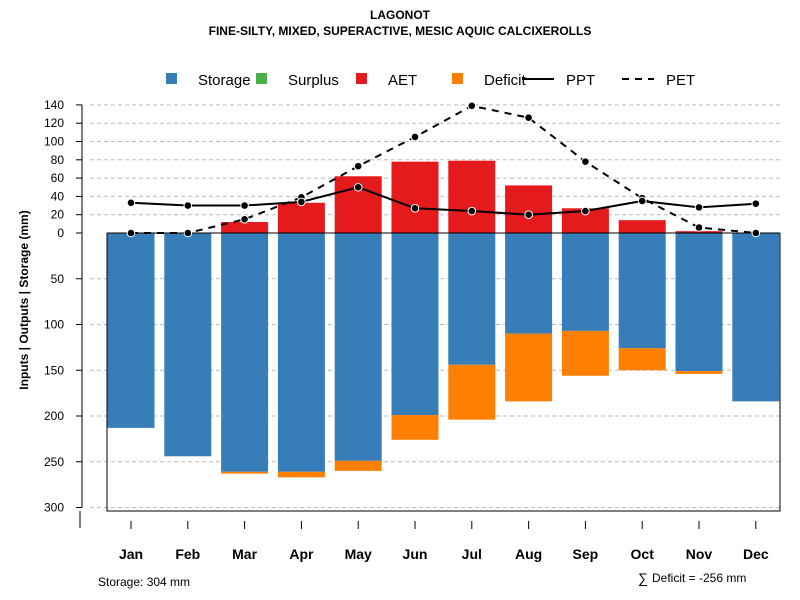  Describe the element at coordinates (58, 279) in the screenshot. I see `y-tick-label: 50` at that location.